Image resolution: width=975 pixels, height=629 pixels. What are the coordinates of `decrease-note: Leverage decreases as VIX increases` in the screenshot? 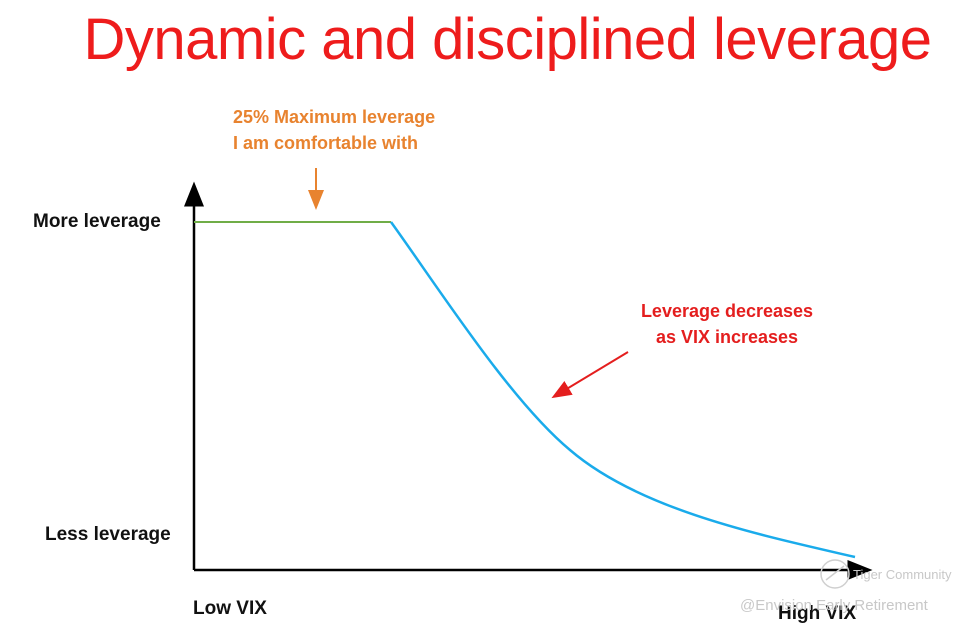 It's located at (727, 324).